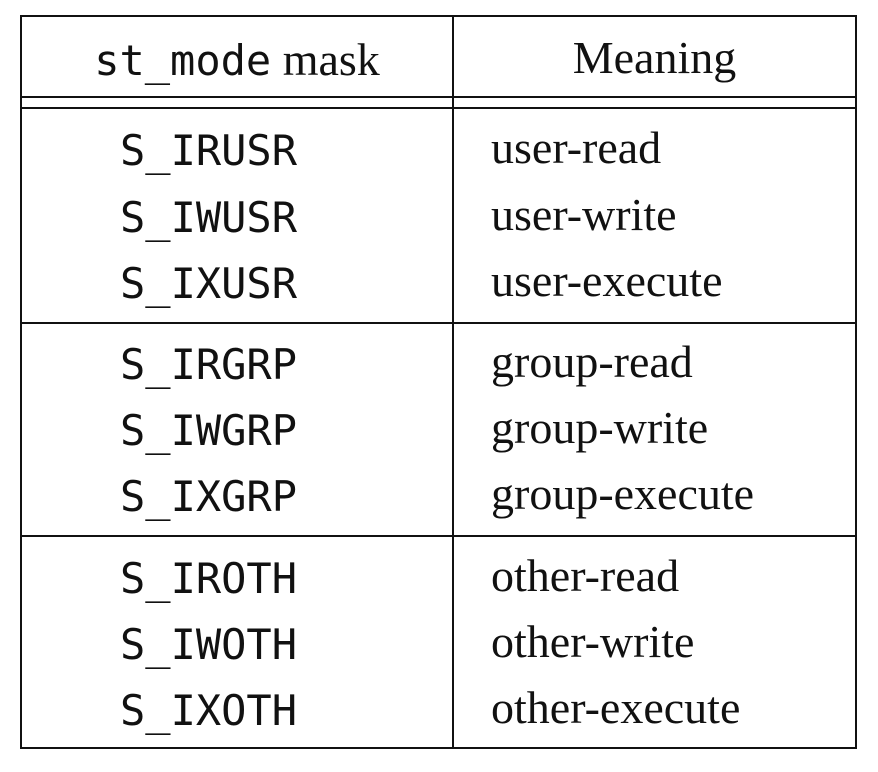 Image resolution: width=878 pixels, height=772 pixels. I want to click on meaning-cell: other-read, so click(585, 575).